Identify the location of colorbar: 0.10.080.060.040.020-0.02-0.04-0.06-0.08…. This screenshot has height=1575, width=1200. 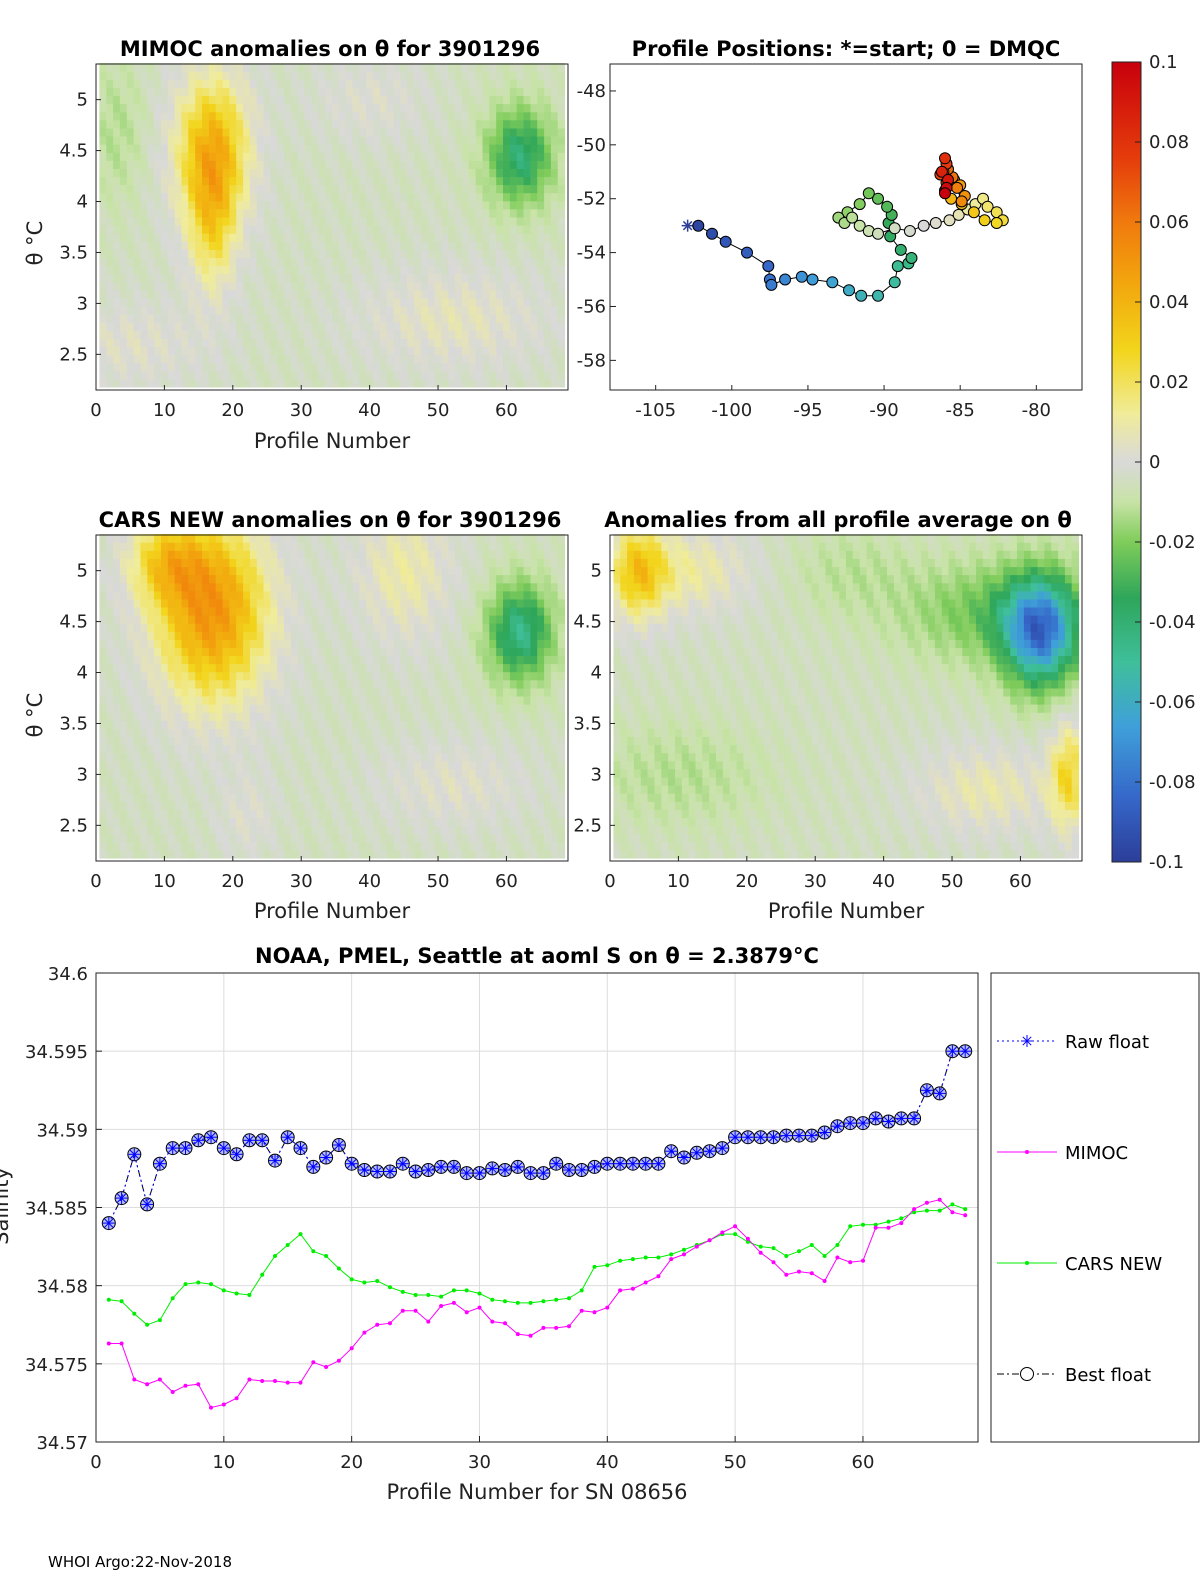
(1153, 462).